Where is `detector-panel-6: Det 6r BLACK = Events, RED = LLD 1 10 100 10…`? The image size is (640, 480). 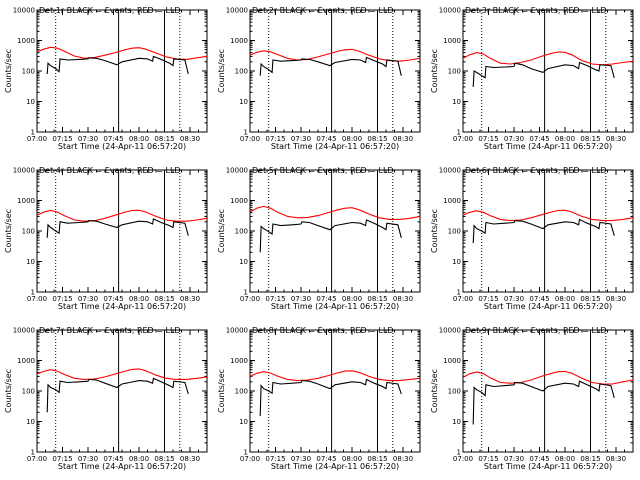 detector-panel-6: Det 6r BLACK = Events, RED = LLD 1 10 100 10… is located at coordinates (532, 238).